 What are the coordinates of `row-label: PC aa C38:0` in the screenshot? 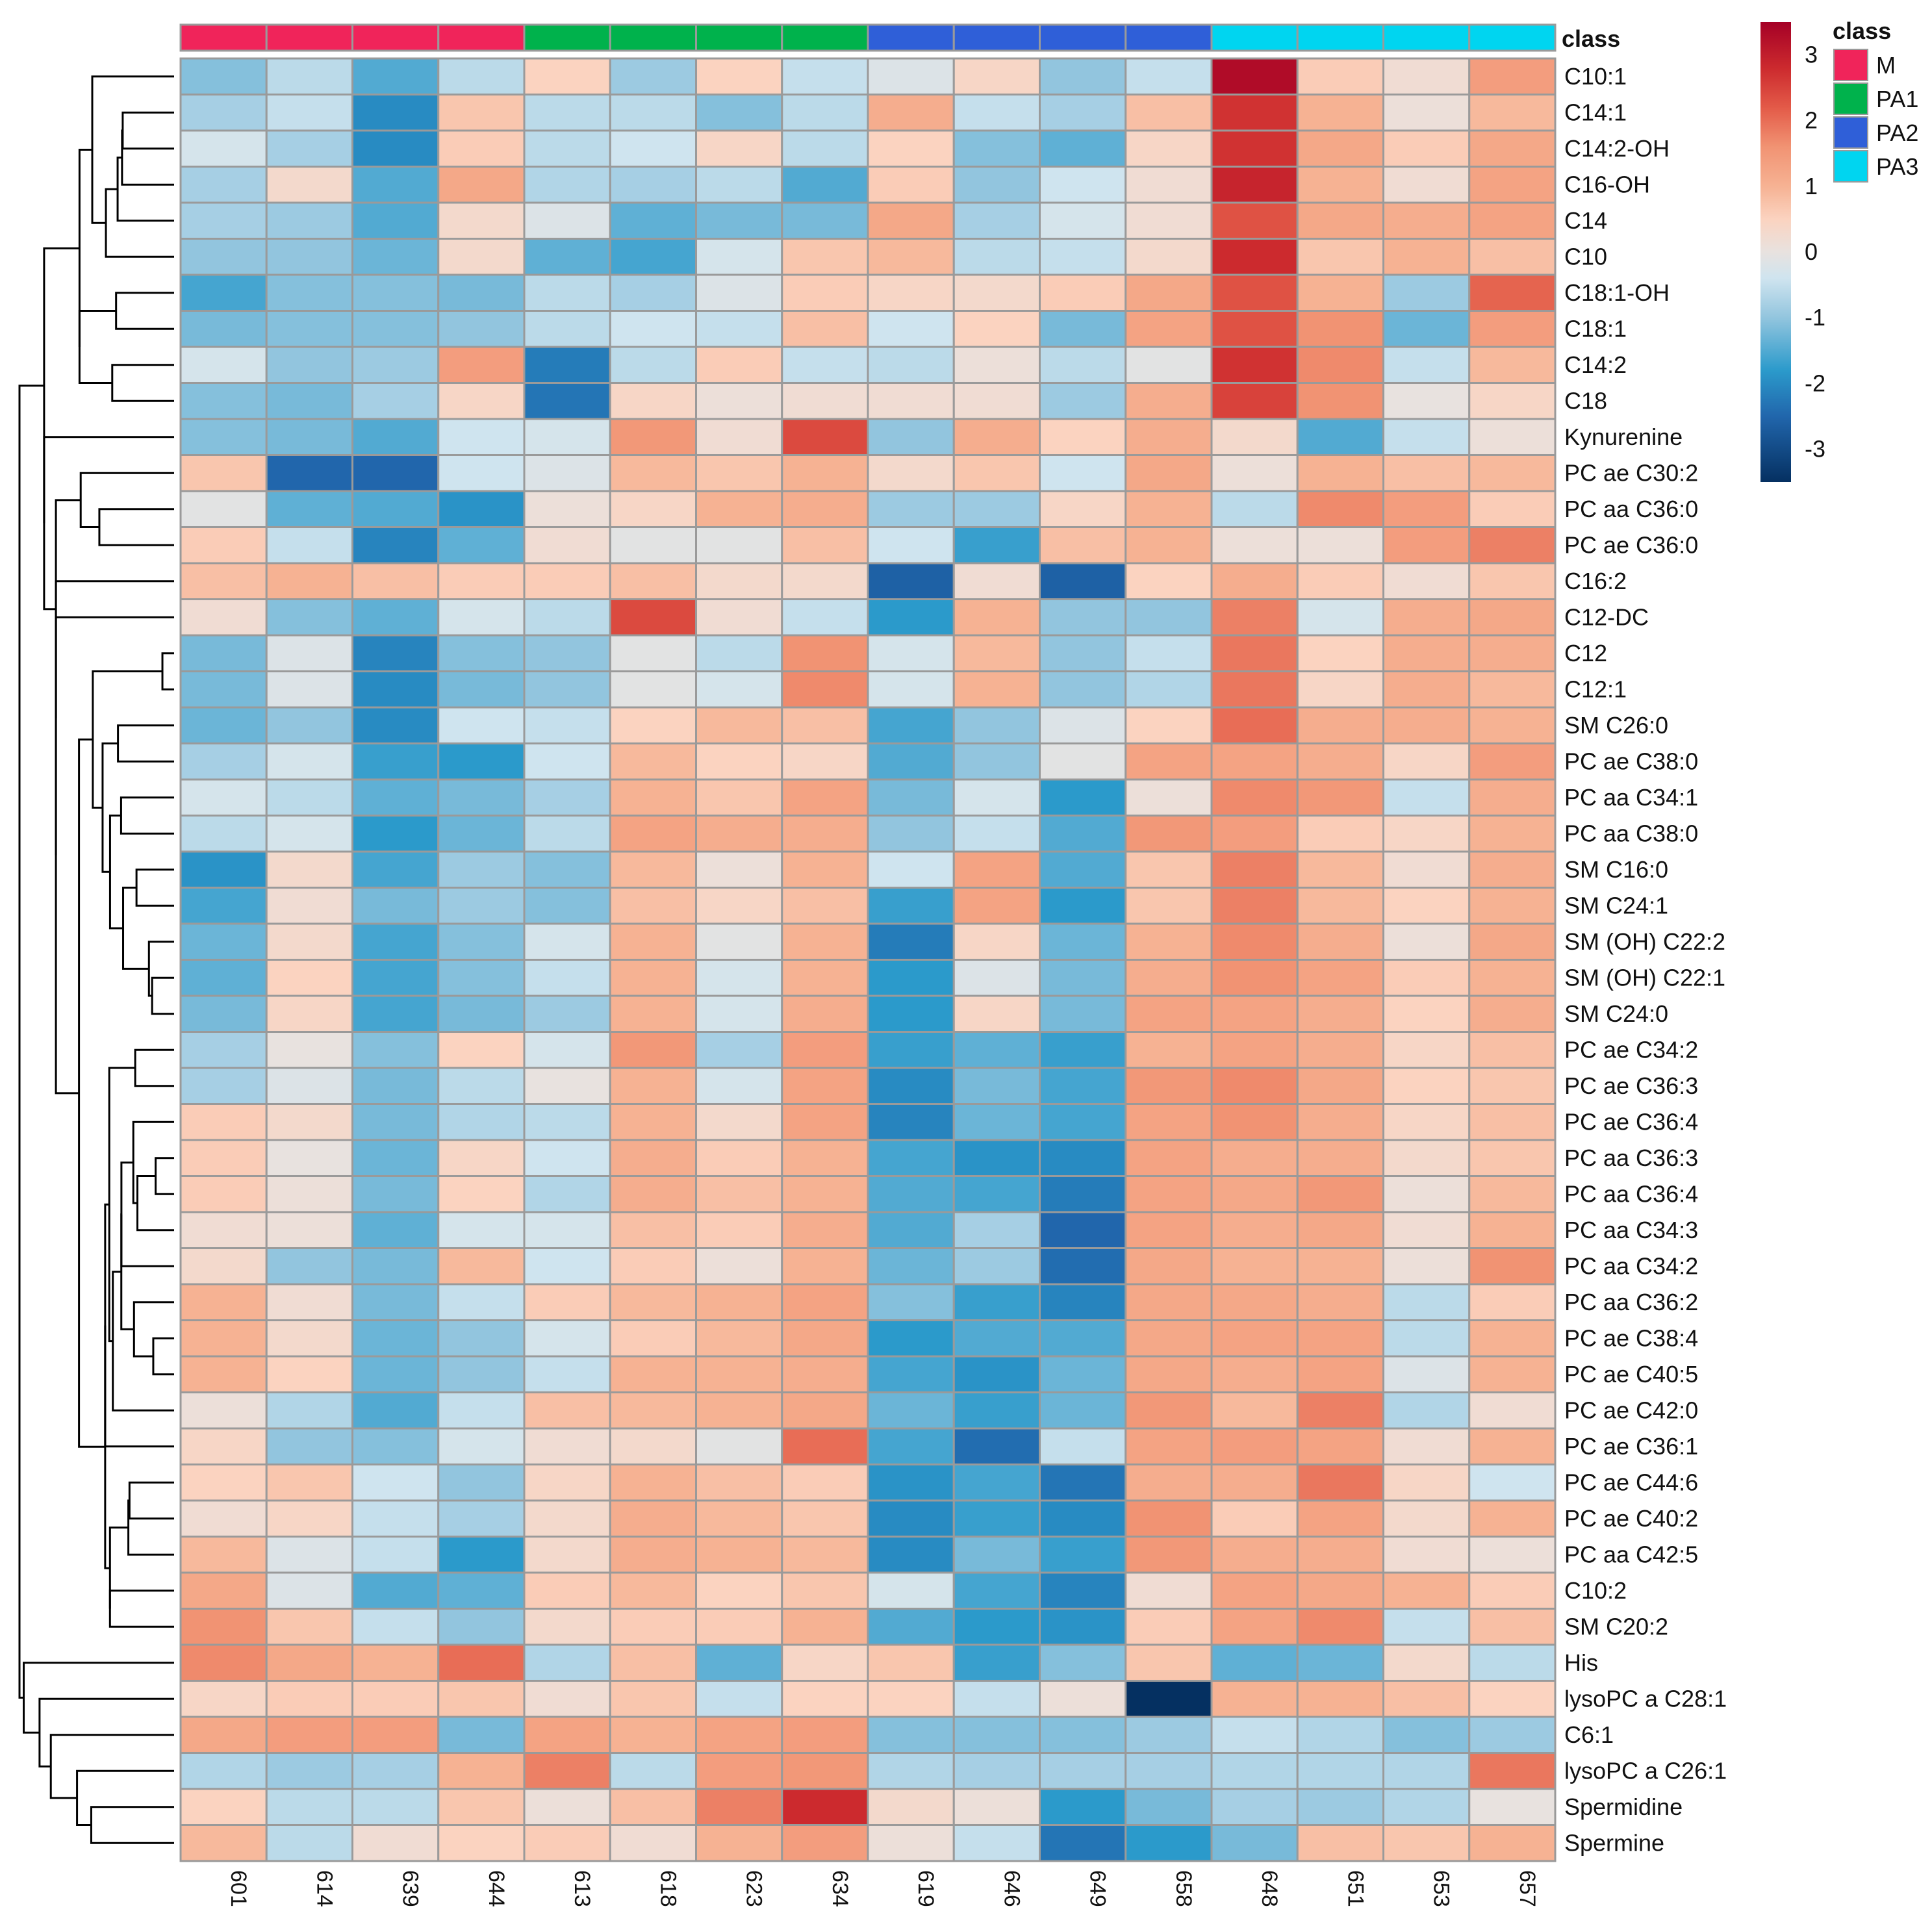 It's located at (1631, 833).